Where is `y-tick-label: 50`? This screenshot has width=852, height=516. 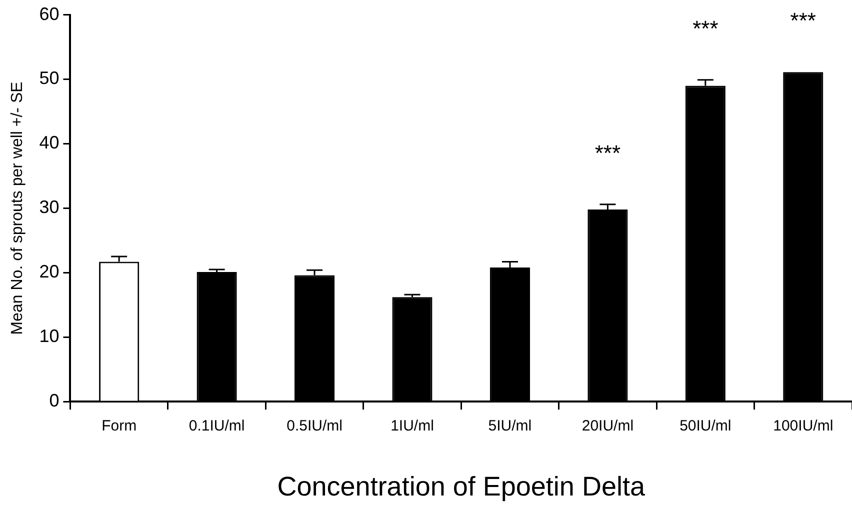
y-tick-label: 50 is located at coordinates (49, 78).